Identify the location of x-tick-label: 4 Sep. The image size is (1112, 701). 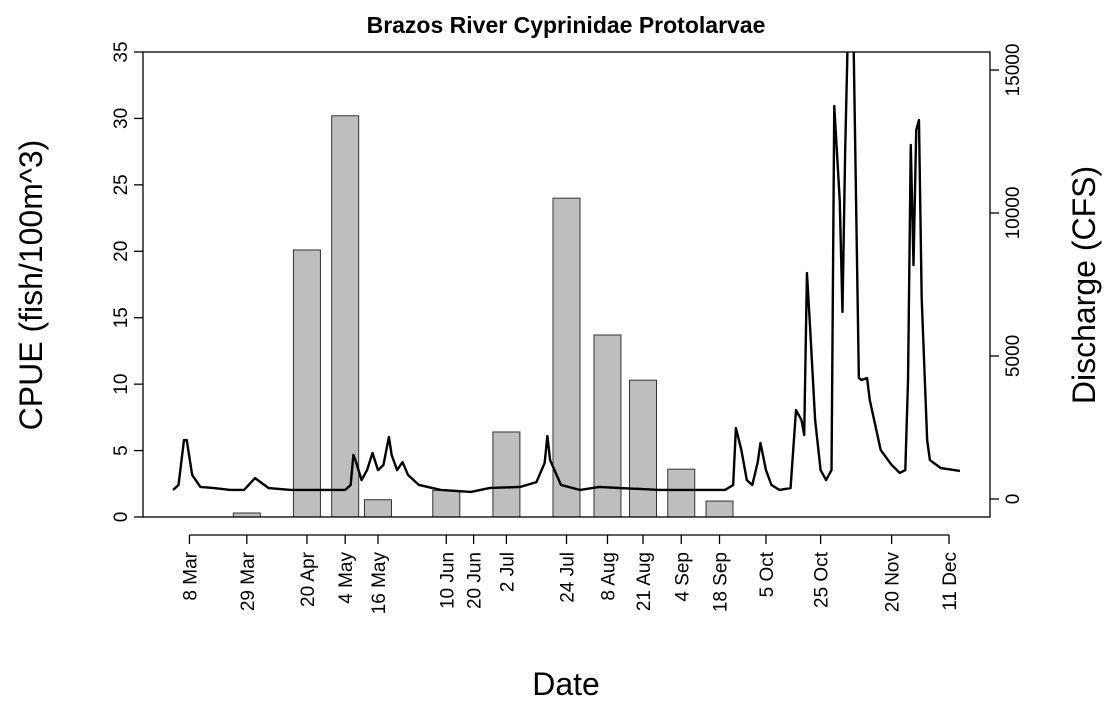
(682, 577).